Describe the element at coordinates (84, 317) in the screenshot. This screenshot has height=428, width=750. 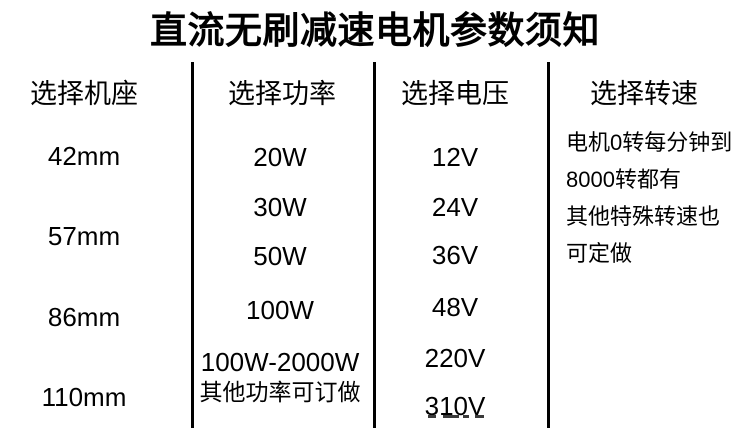
I see `frame-size-option: 86mm` at that location.